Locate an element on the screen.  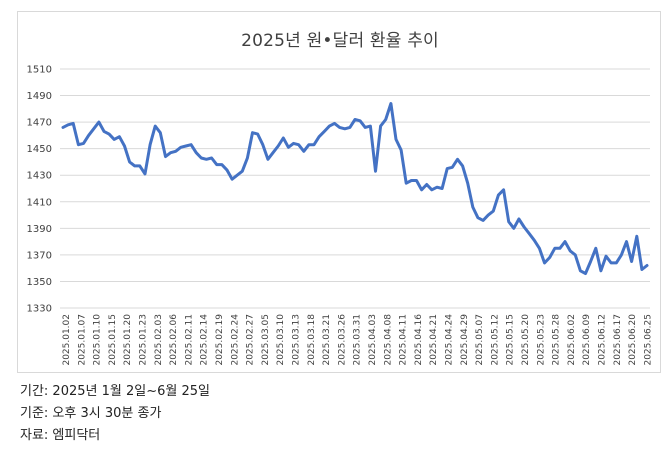
x-tick-label: 2025.01.10 is located at coordinates (98, 340).